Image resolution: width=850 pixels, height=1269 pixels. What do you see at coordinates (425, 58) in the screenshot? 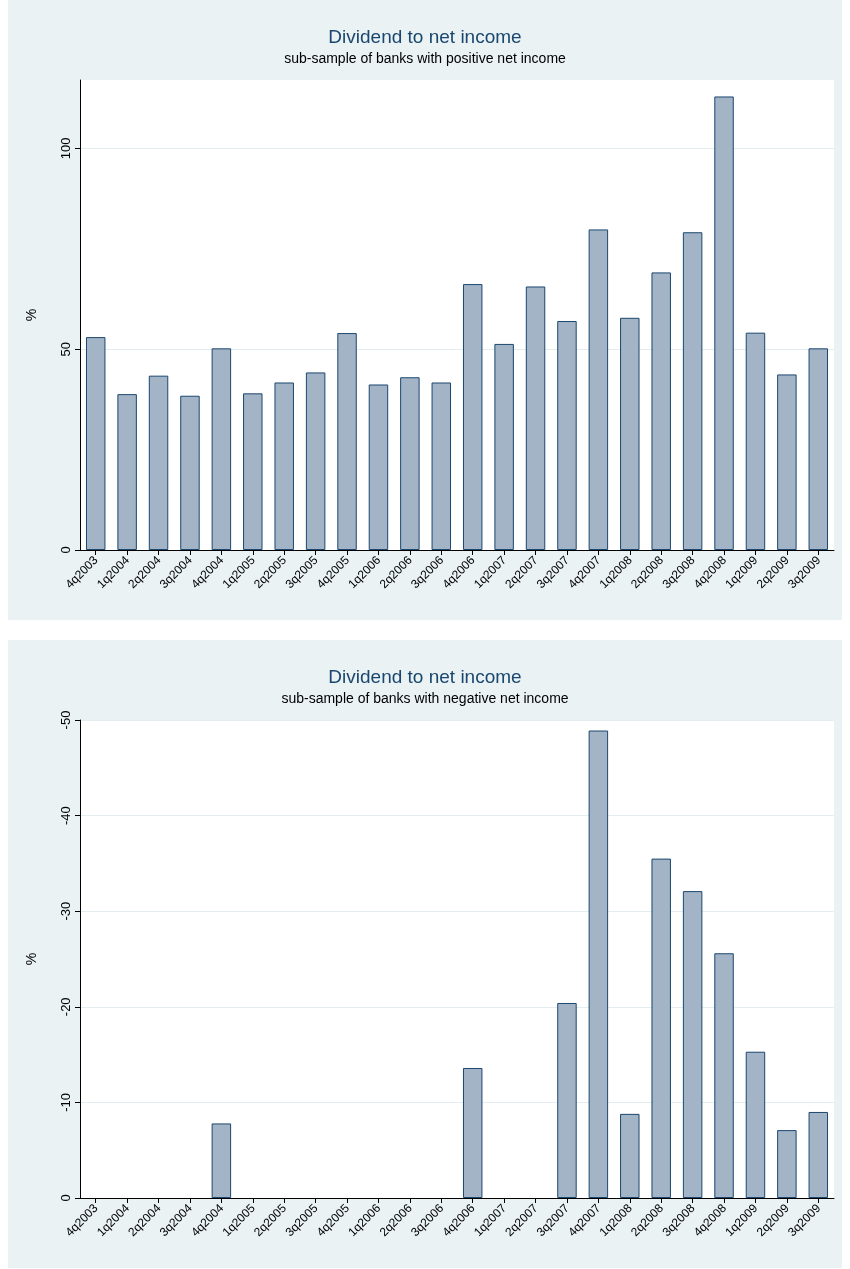
I see `chart-subtitle: sub-sample of banks with positive net income` at bounding box center [425, 58].